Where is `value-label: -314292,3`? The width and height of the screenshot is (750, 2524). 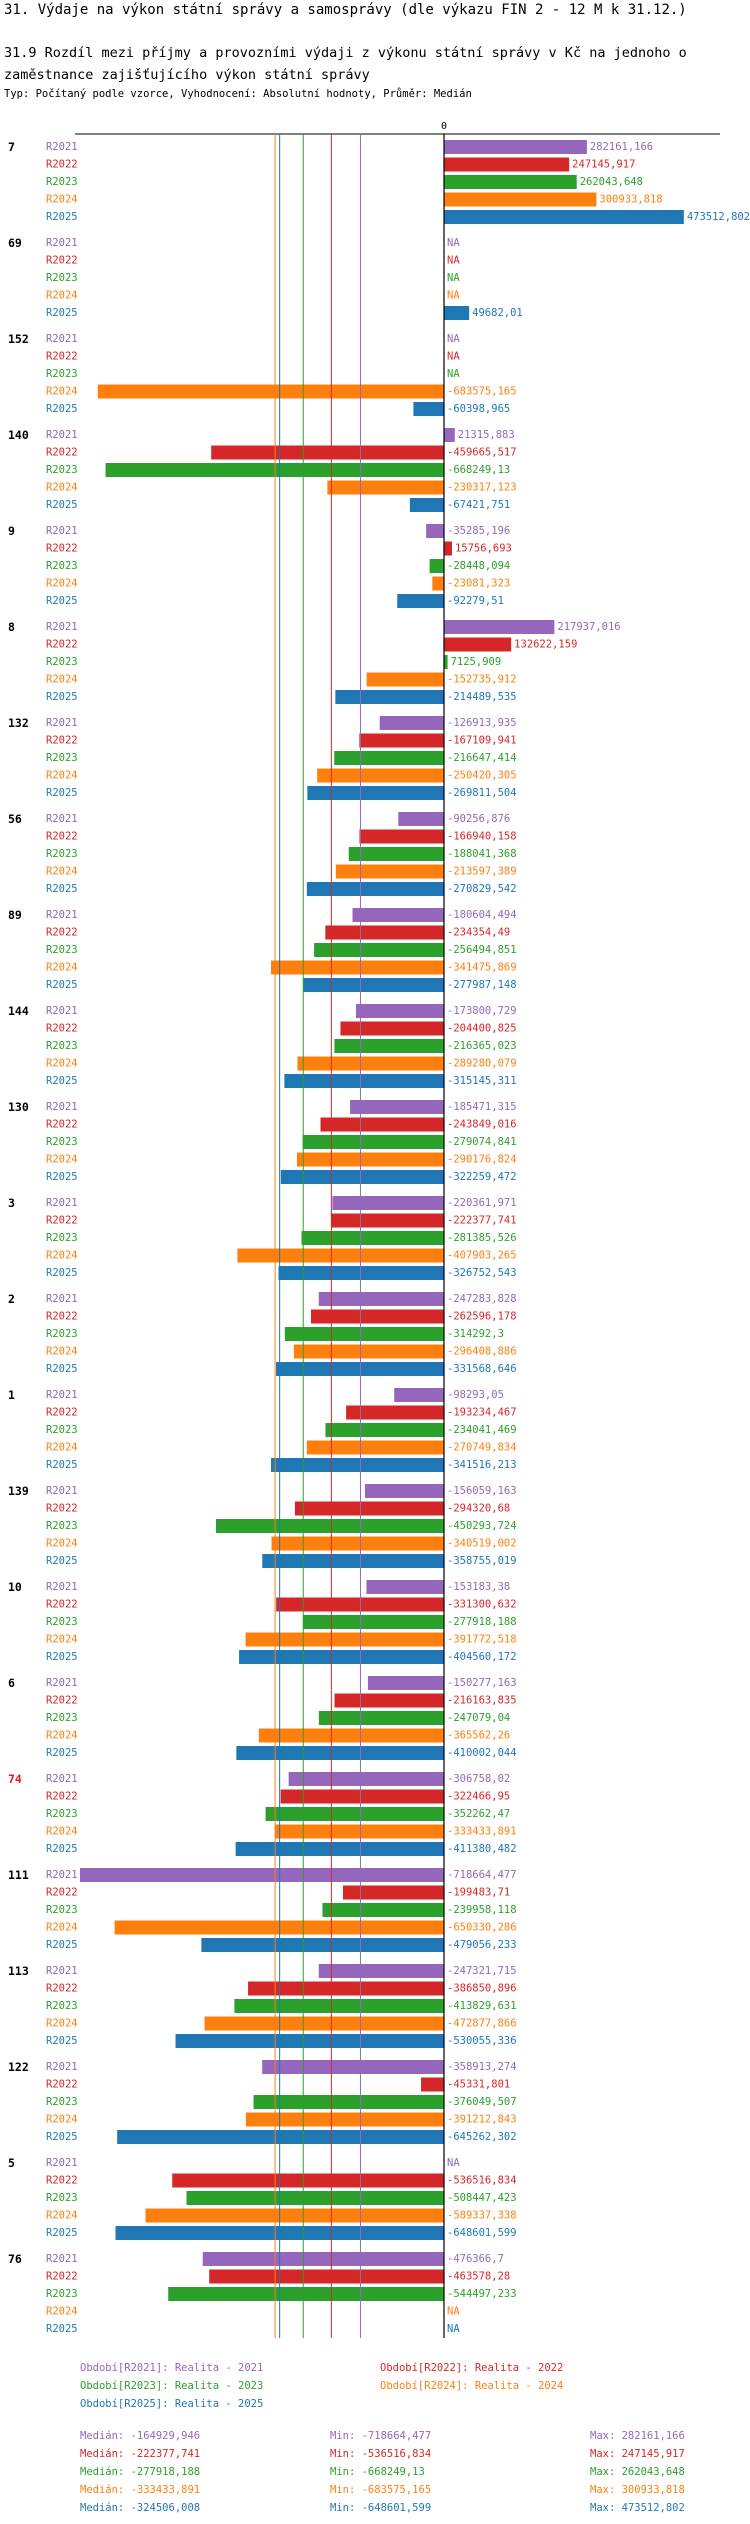
value-label: -314292,3 is located at coordinates (475, 1334).